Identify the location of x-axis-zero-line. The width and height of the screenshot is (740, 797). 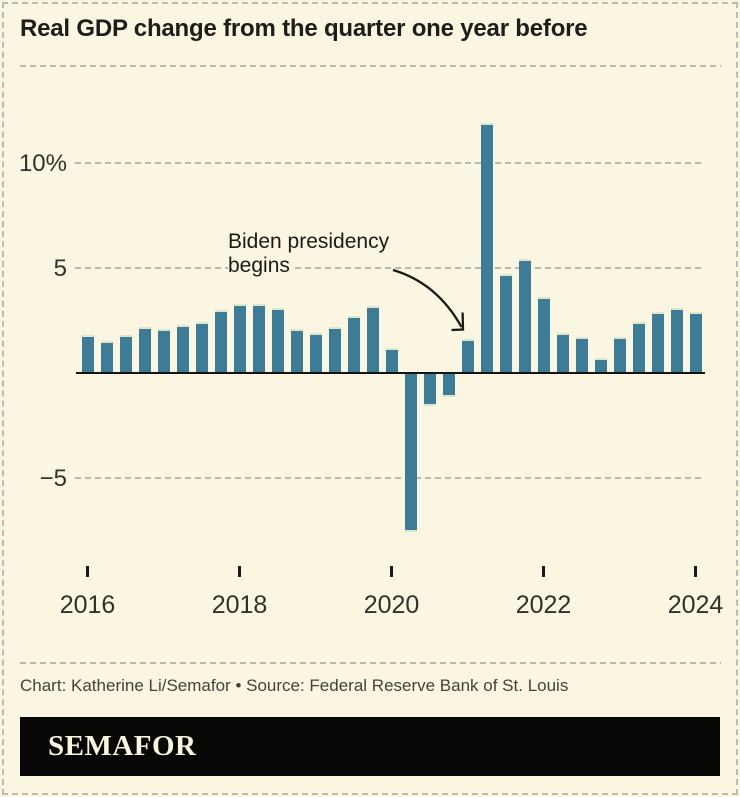
(390, 373).